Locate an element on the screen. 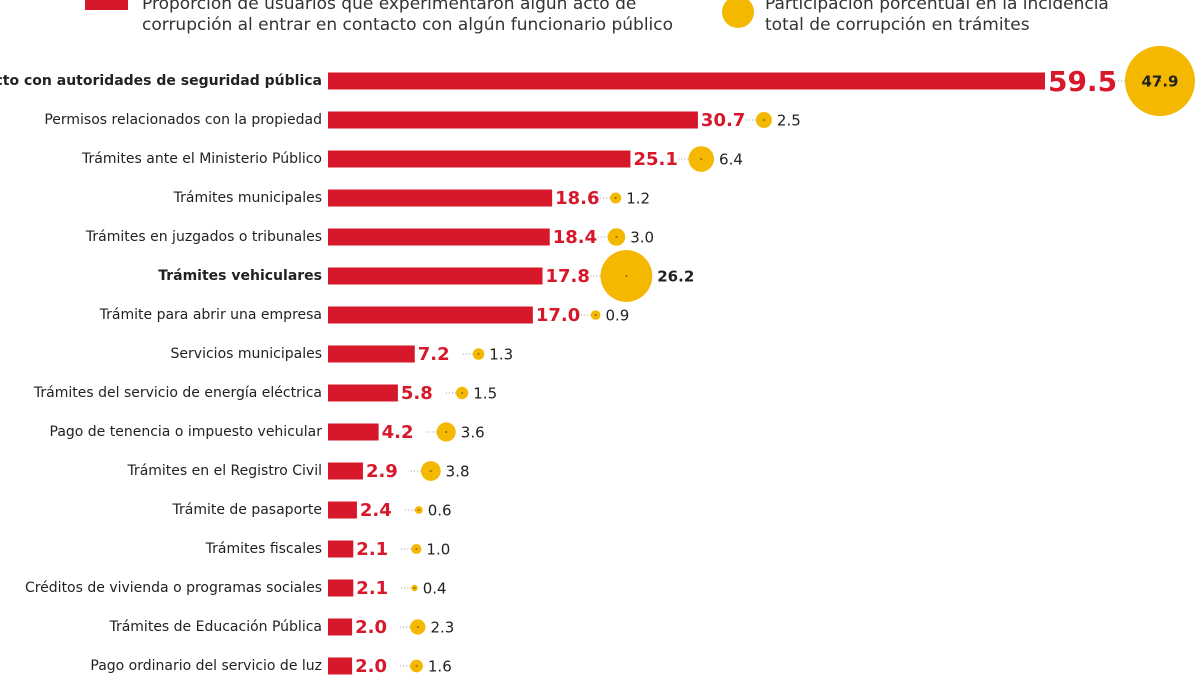  bubble-label: 1.6 is located at coordinates (440, 666).